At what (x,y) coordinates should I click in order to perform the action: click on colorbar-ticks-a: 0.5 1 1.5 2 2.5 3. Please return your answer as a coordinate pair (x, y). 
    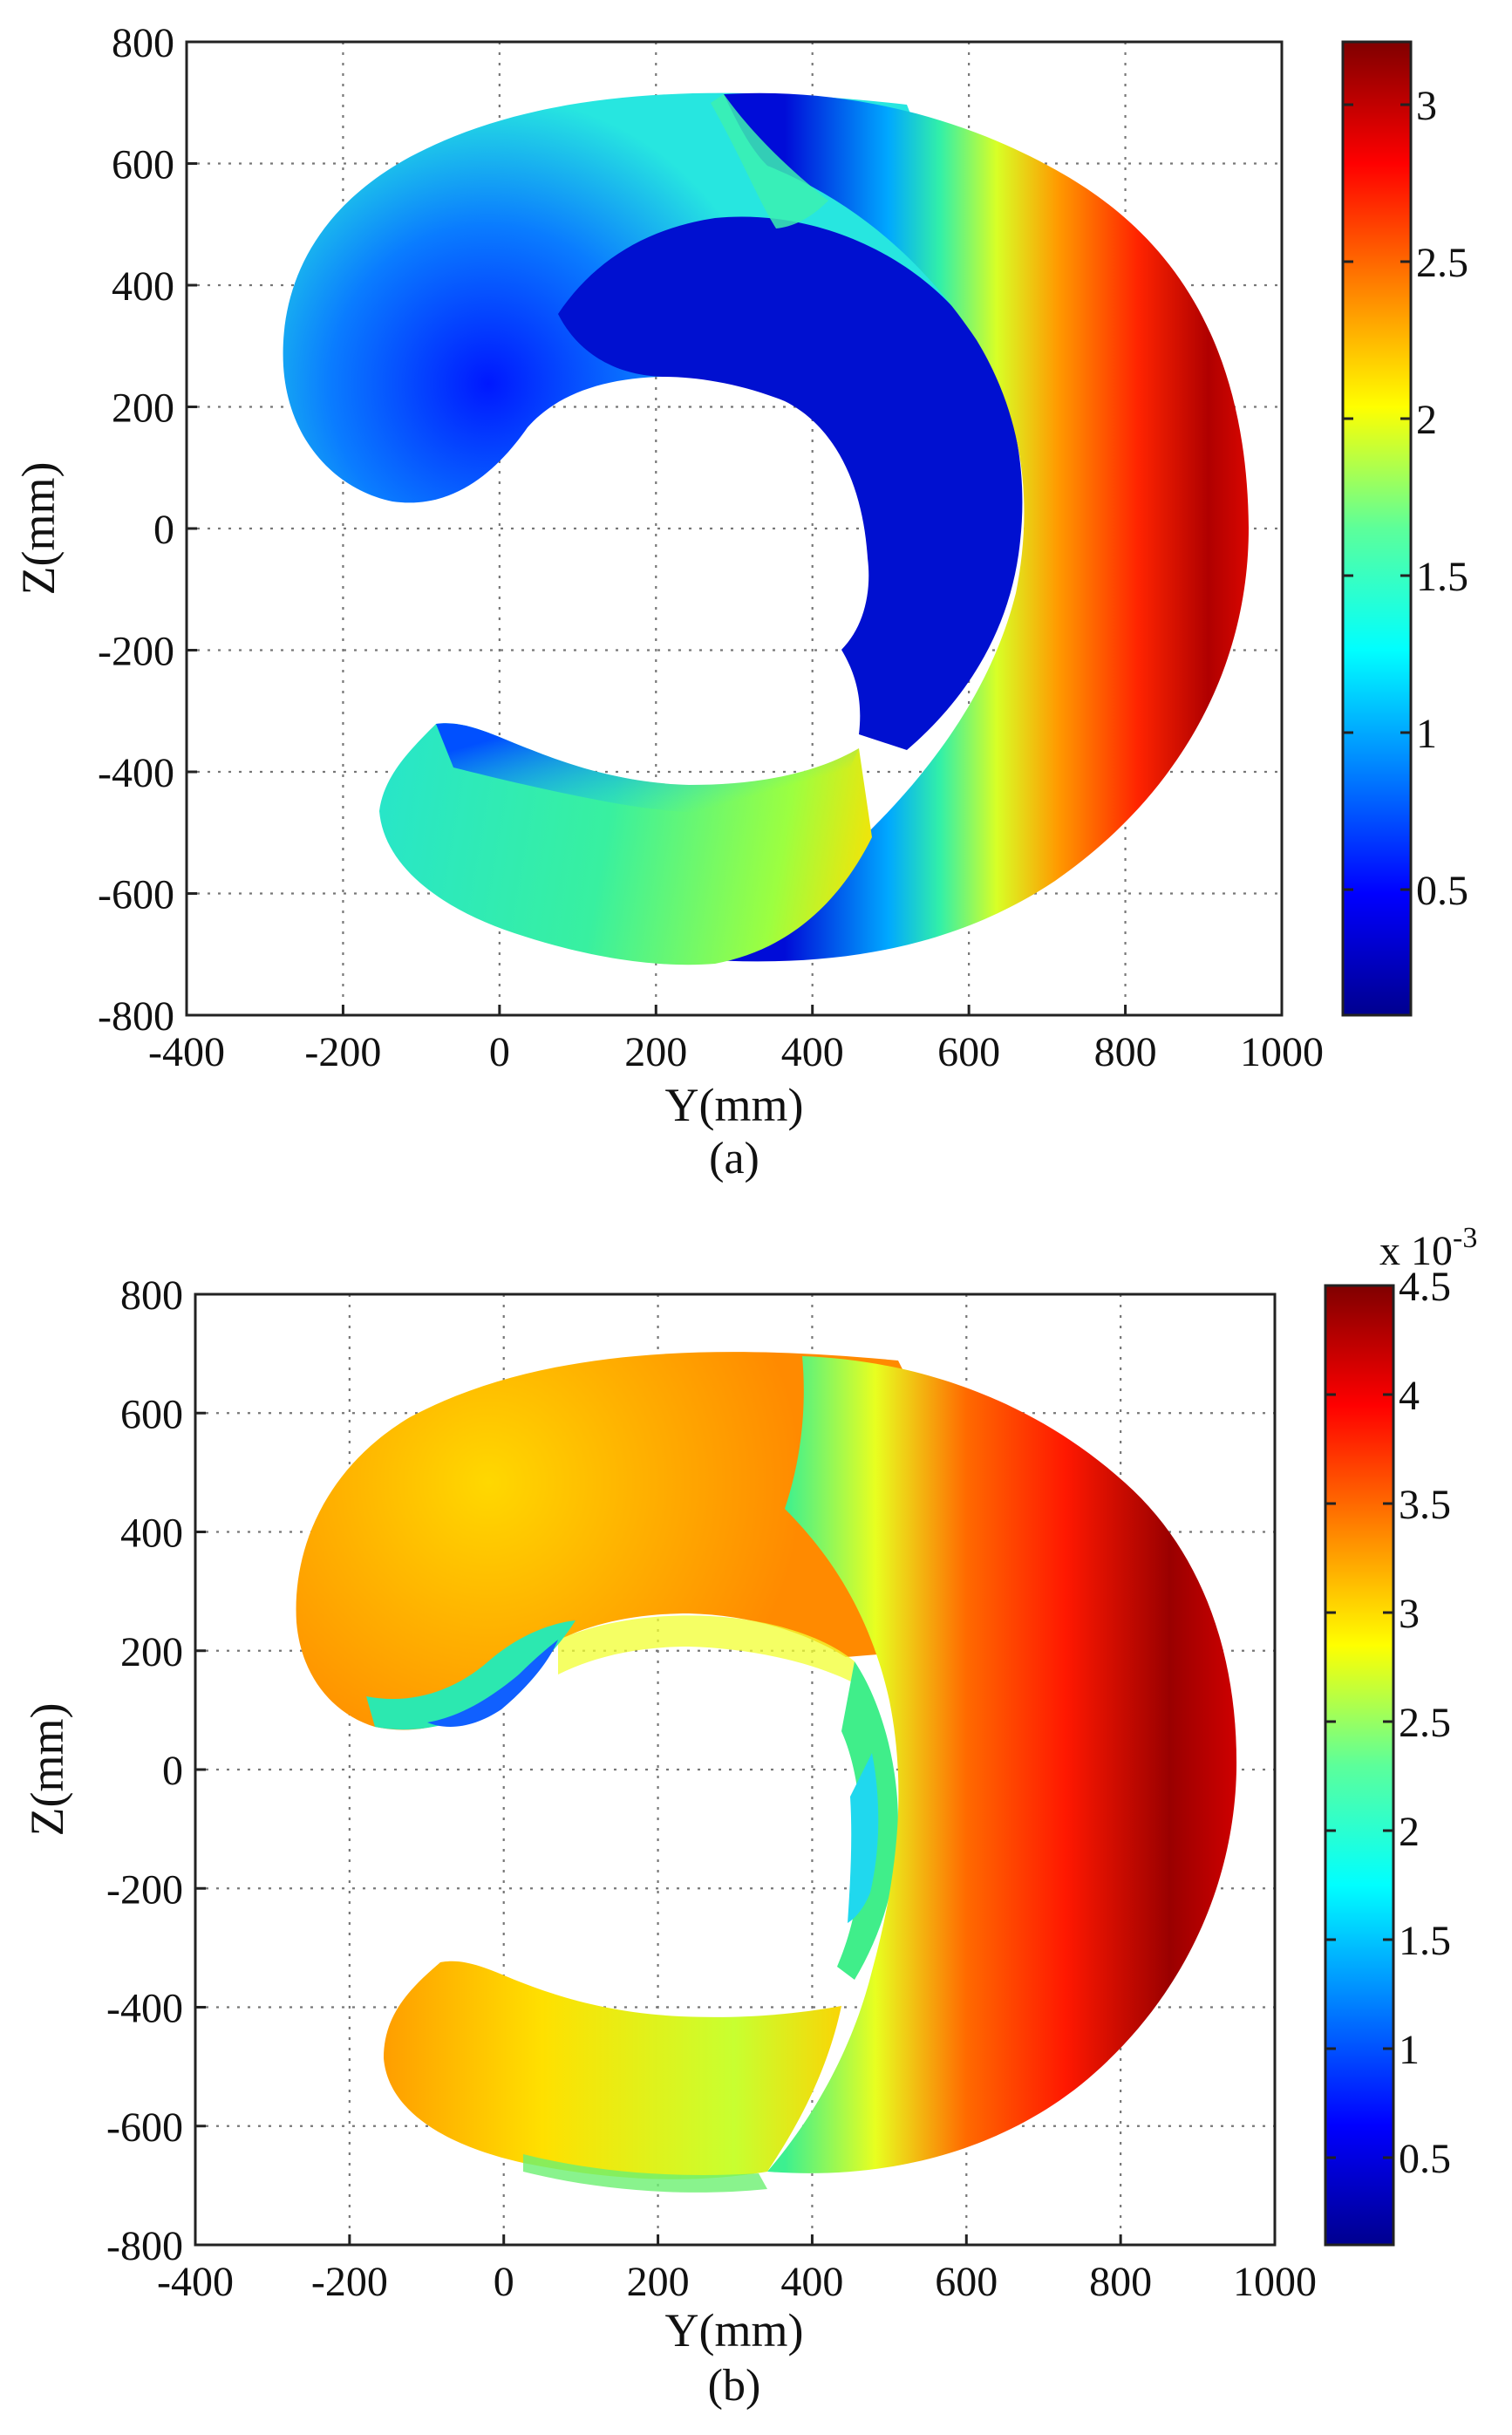
    Looking at the image, I should click on (1405, 498).